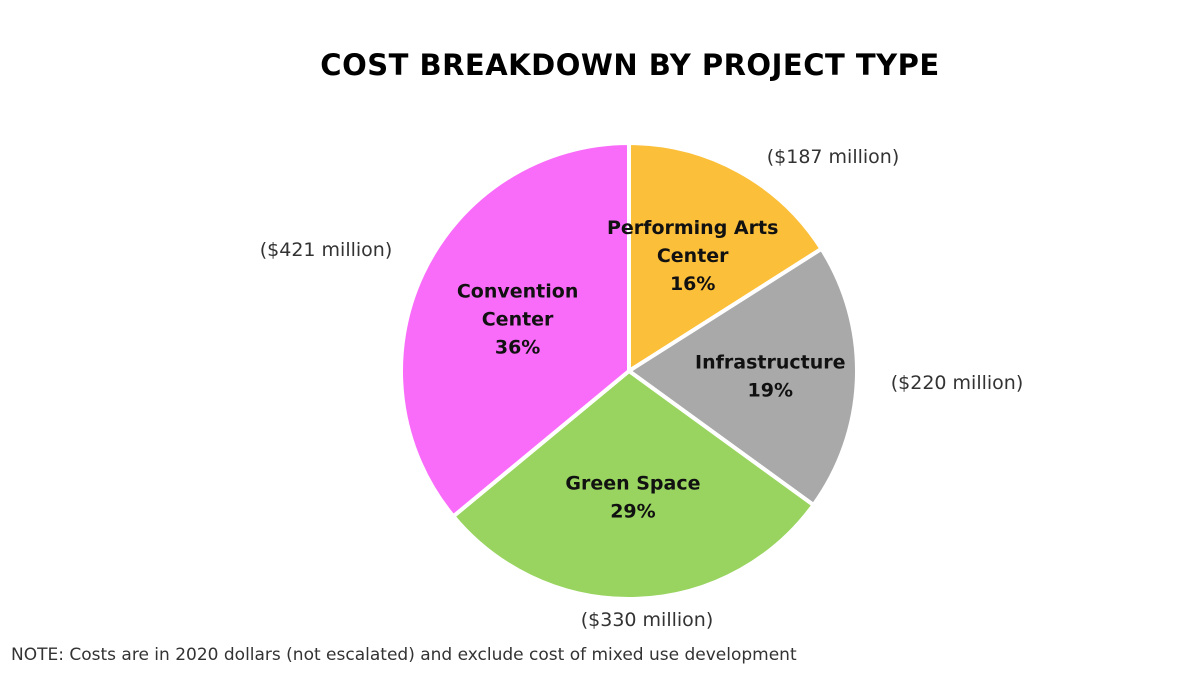 The width and height of the screenshot is (1200, 675). What do you see at coordinates (630, 65) in the screenshot?
I see `chart-title: COST BREAKDOWN BY PROJECT TYPE` at bounding box center [630, 65].